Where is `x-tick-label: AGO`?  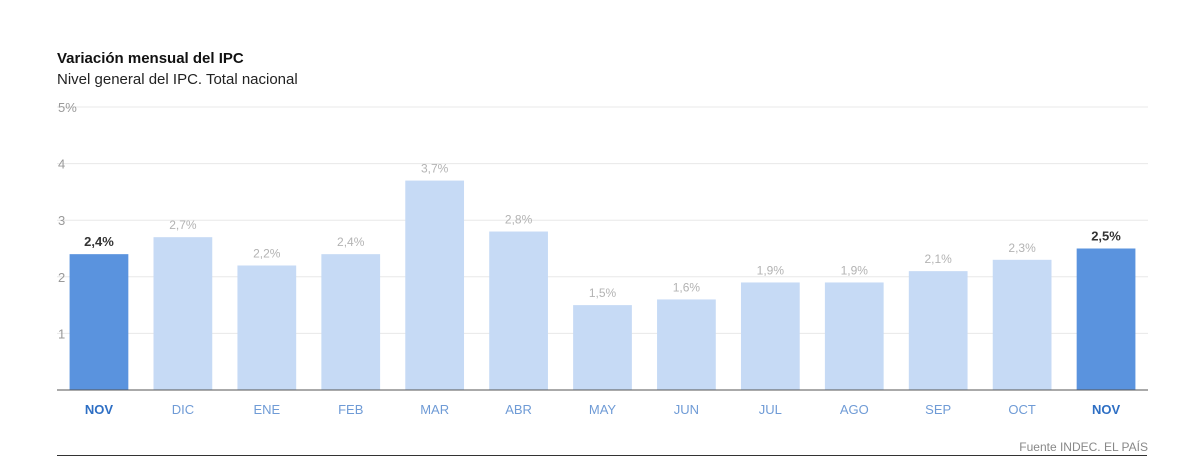
x-tick-label: AGO is located at coordinates (854, 409).